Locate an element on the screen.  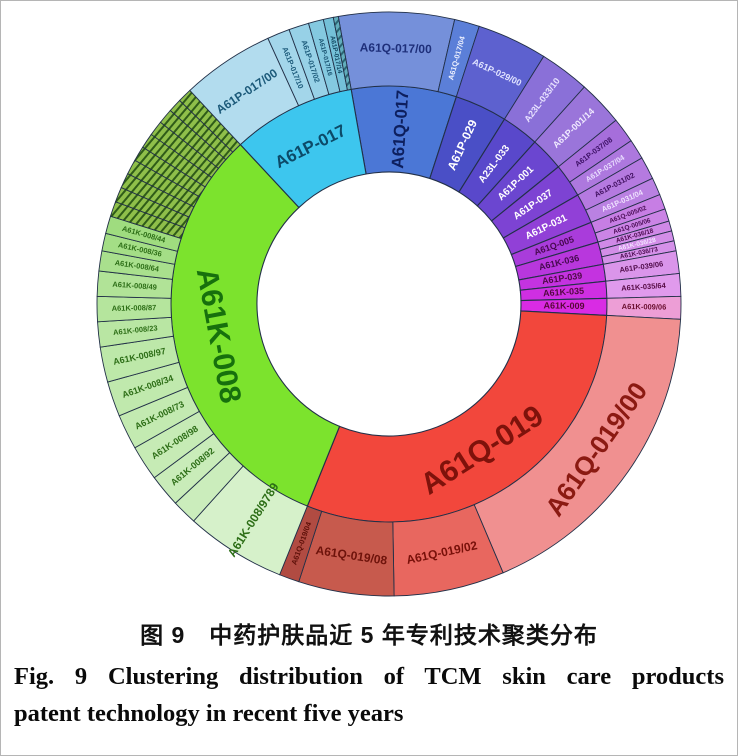
segment-label-a61k-008/87: A61K-008/87 is located at coordinates (134, 308).